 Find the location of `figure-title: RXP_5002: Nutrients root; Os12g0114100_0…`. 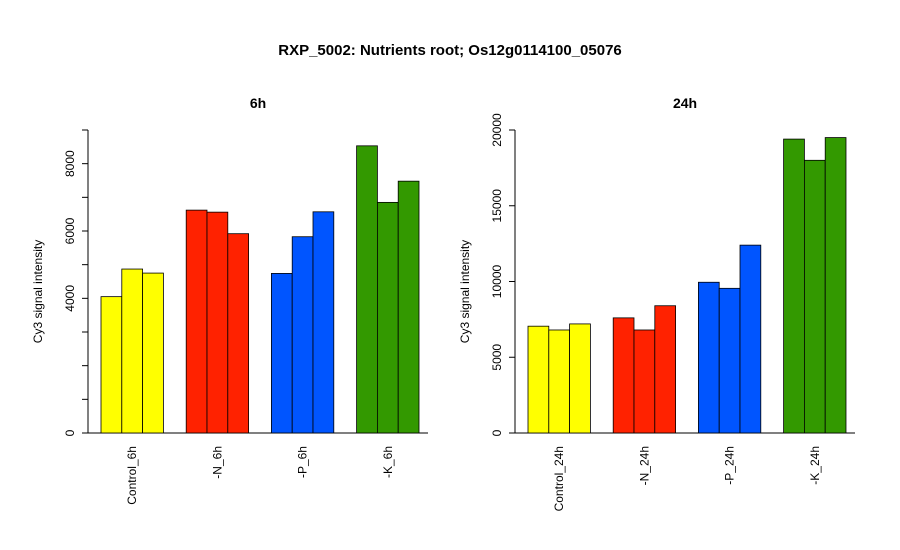

figure-title: RXP_5002: Nutrients root; Os12g0114100_0… is located at coordinates (450, 50).